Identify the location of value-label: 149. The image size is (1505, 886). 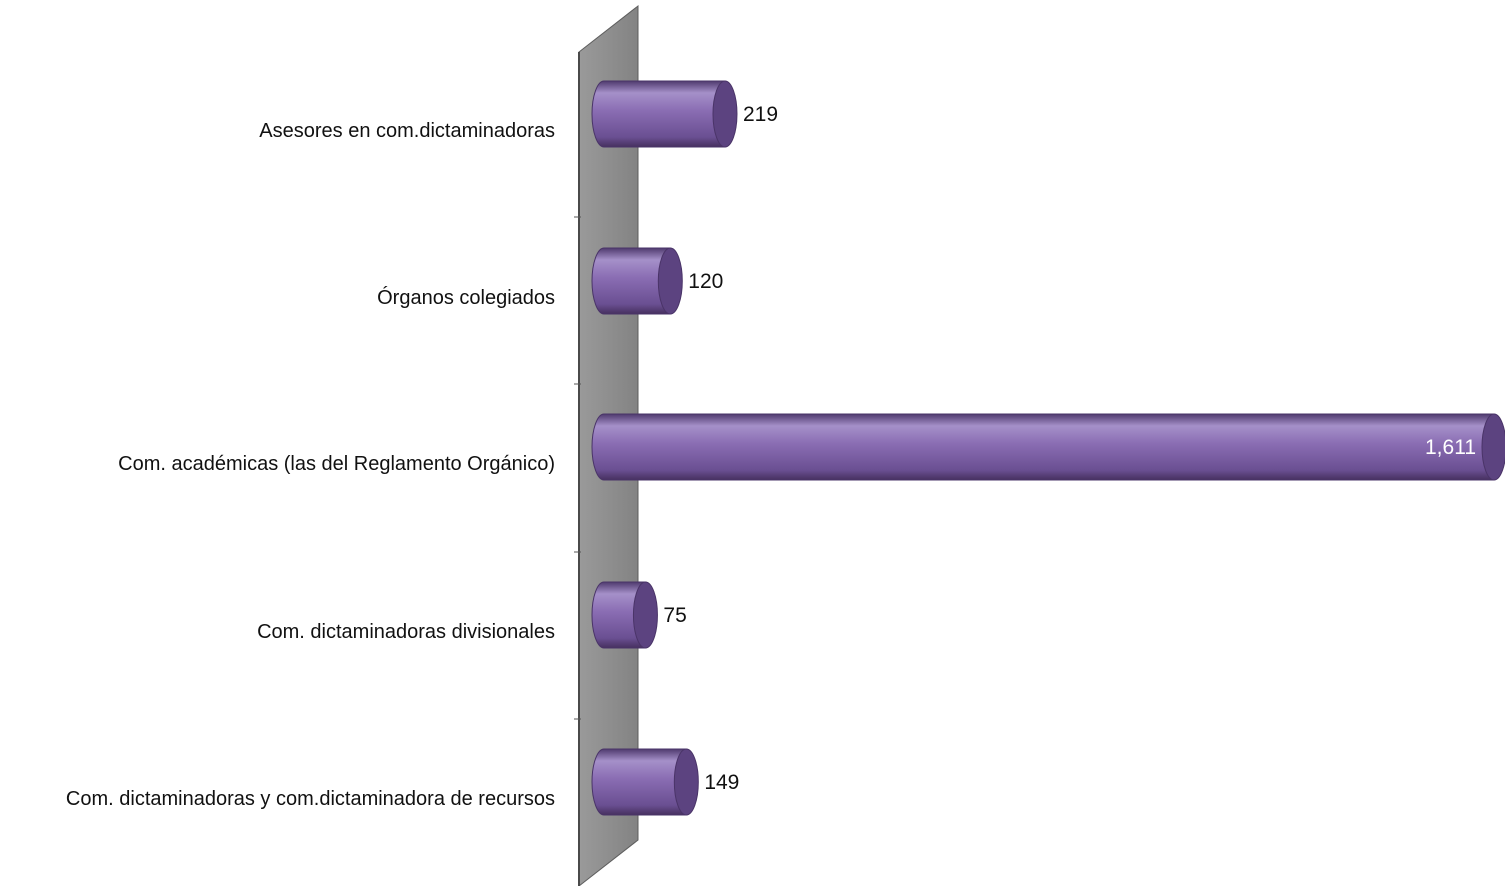
(721, 782).